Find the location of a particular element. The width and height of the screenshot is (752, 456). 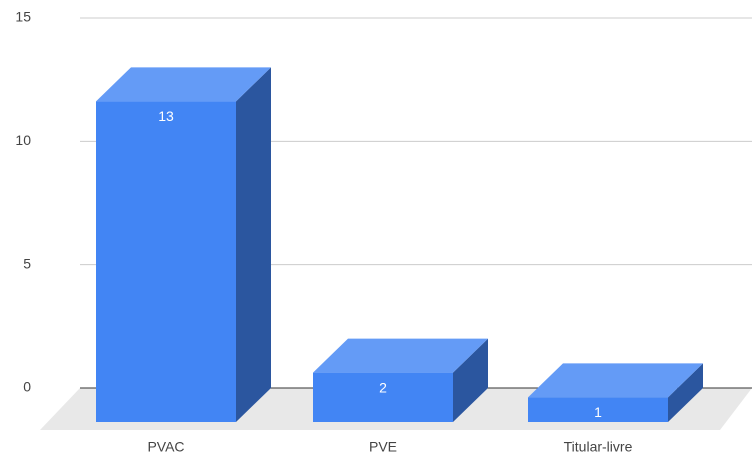

y-tick-label: 15 is located at coordinates (23, 17).